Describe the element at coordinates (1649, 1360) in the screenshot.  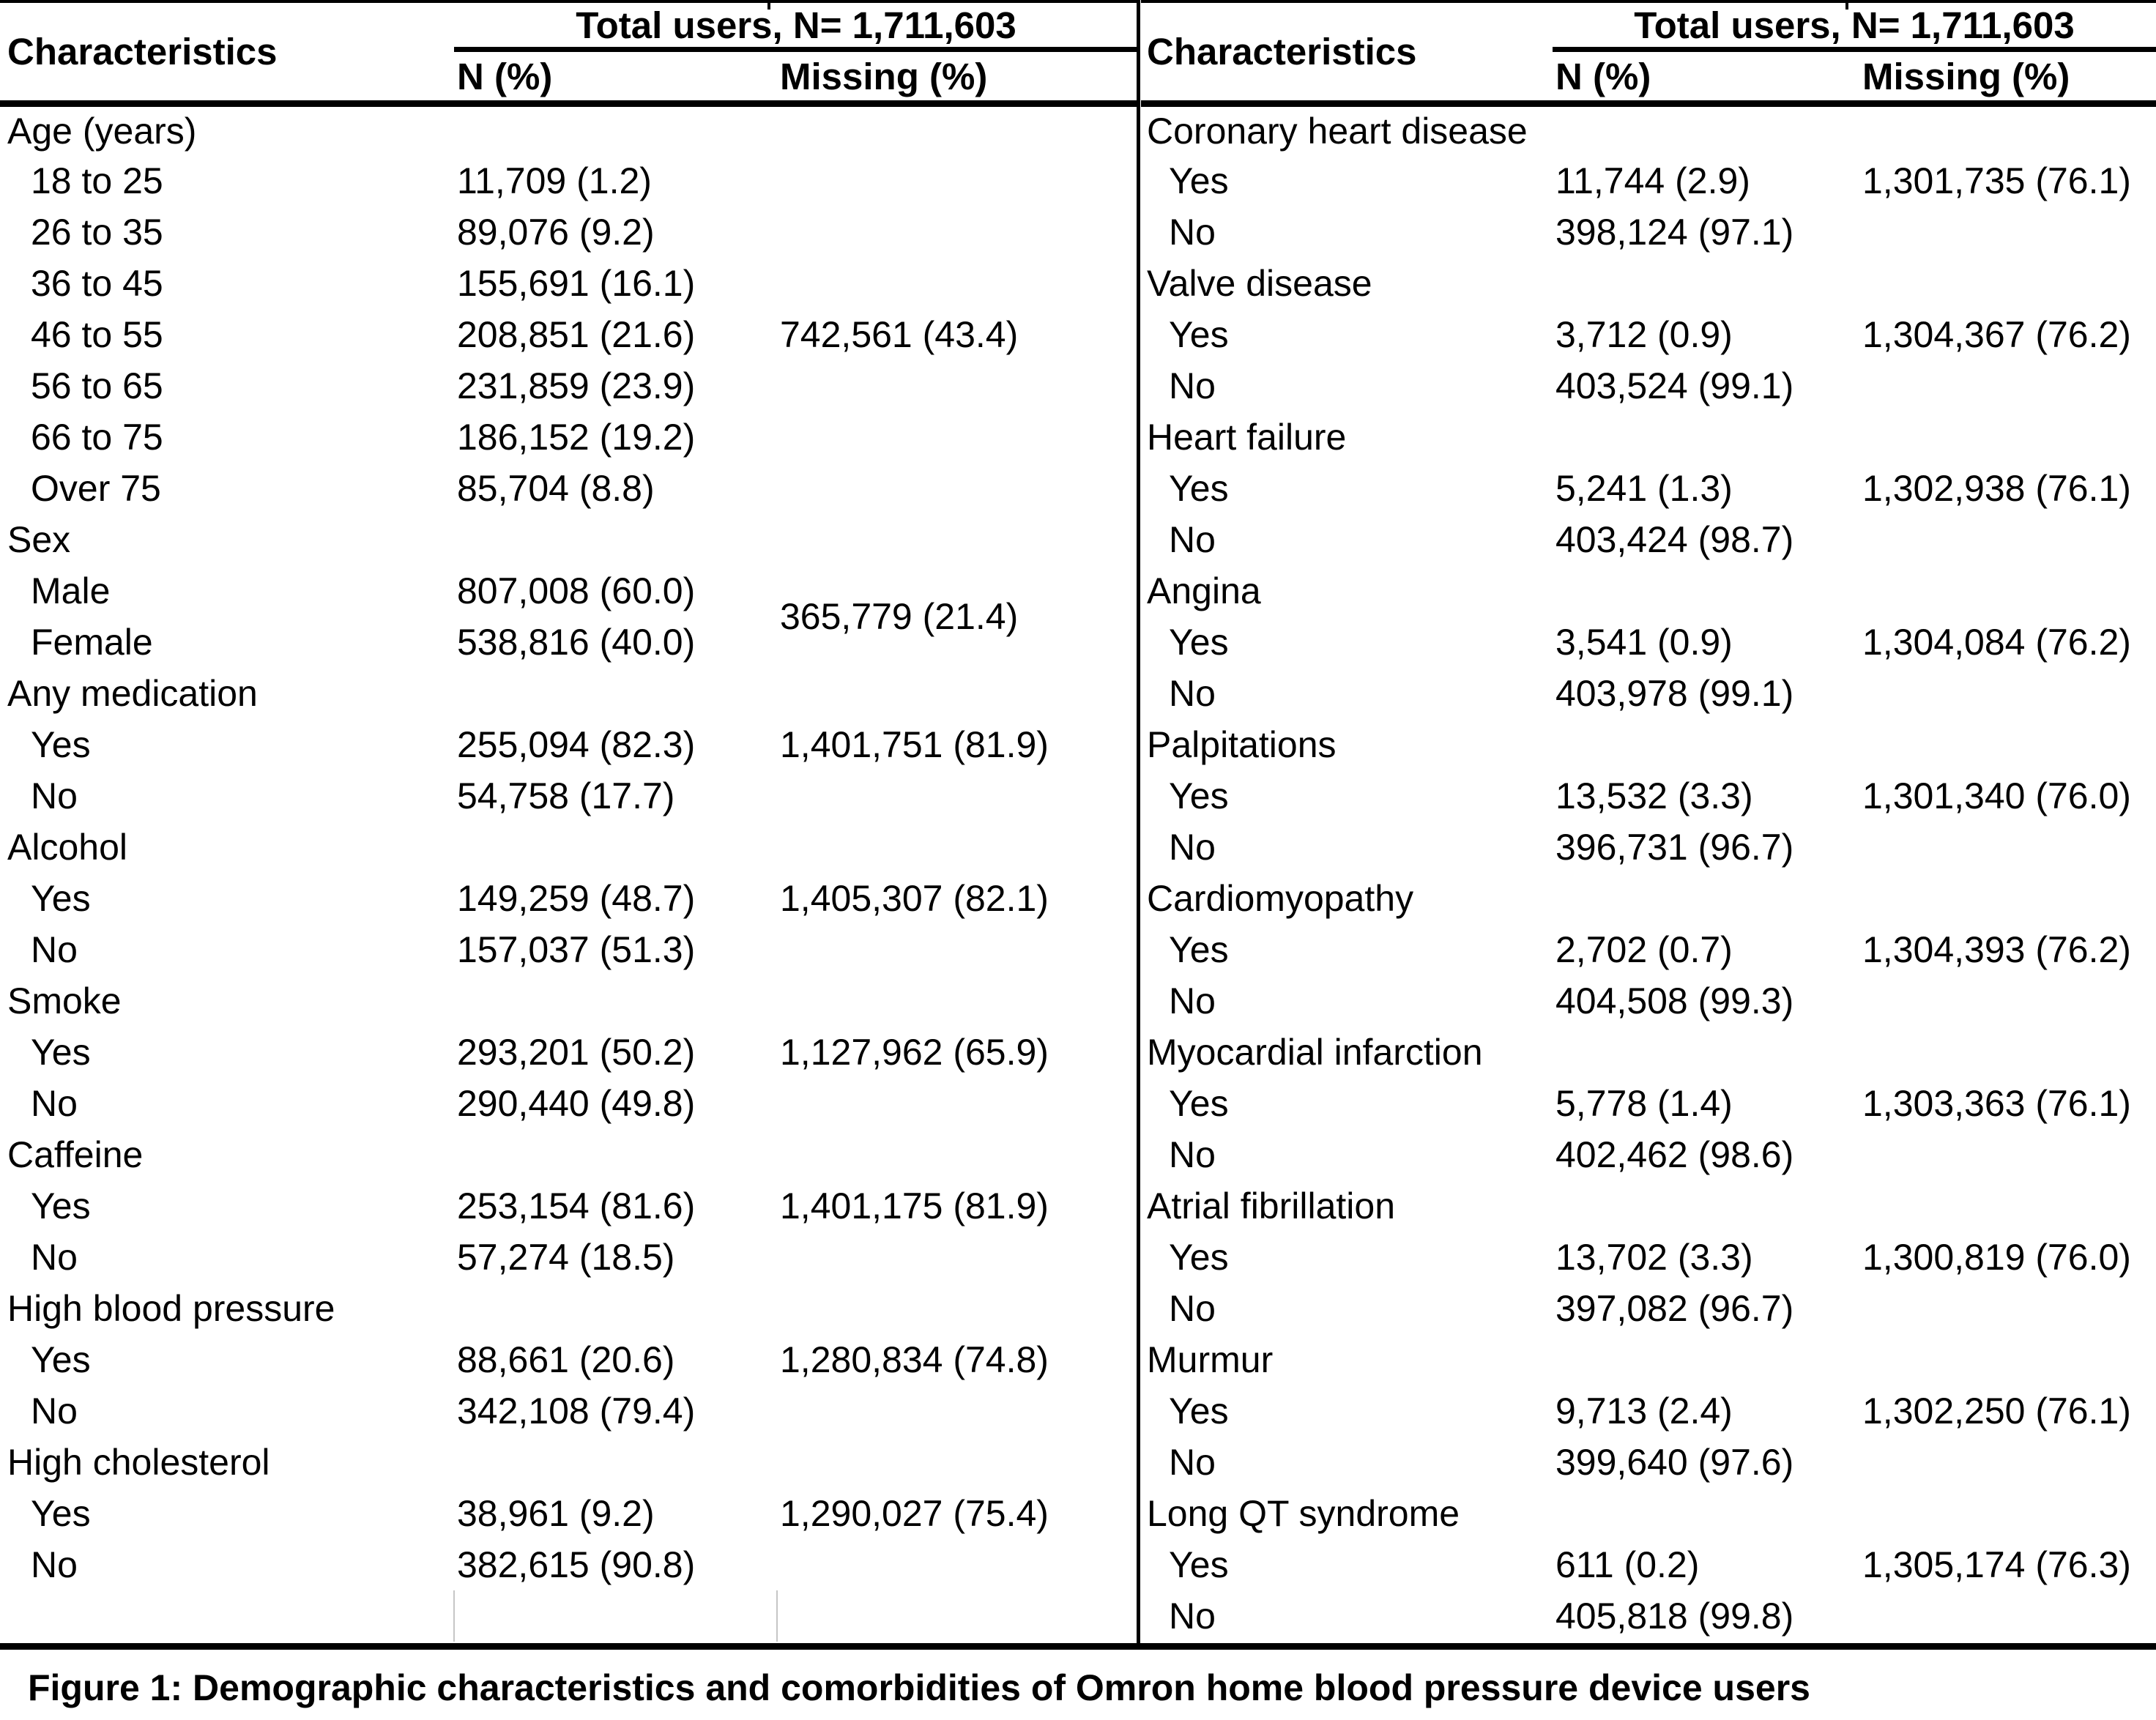
I see `characteristic-group-row: Murmur` at that location.